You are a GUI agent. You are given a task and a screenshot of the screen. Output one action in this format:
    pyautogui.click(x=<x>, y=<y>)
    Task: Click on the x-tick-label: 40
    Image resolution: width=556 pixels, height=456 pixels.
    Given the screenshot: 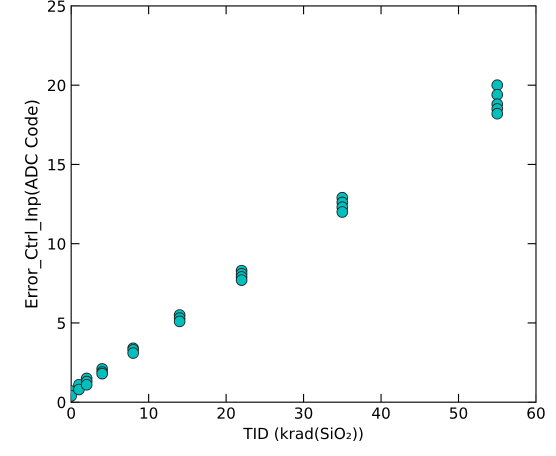 What is the action you would take?
    pyautogui.click(x=381, y=413)
    